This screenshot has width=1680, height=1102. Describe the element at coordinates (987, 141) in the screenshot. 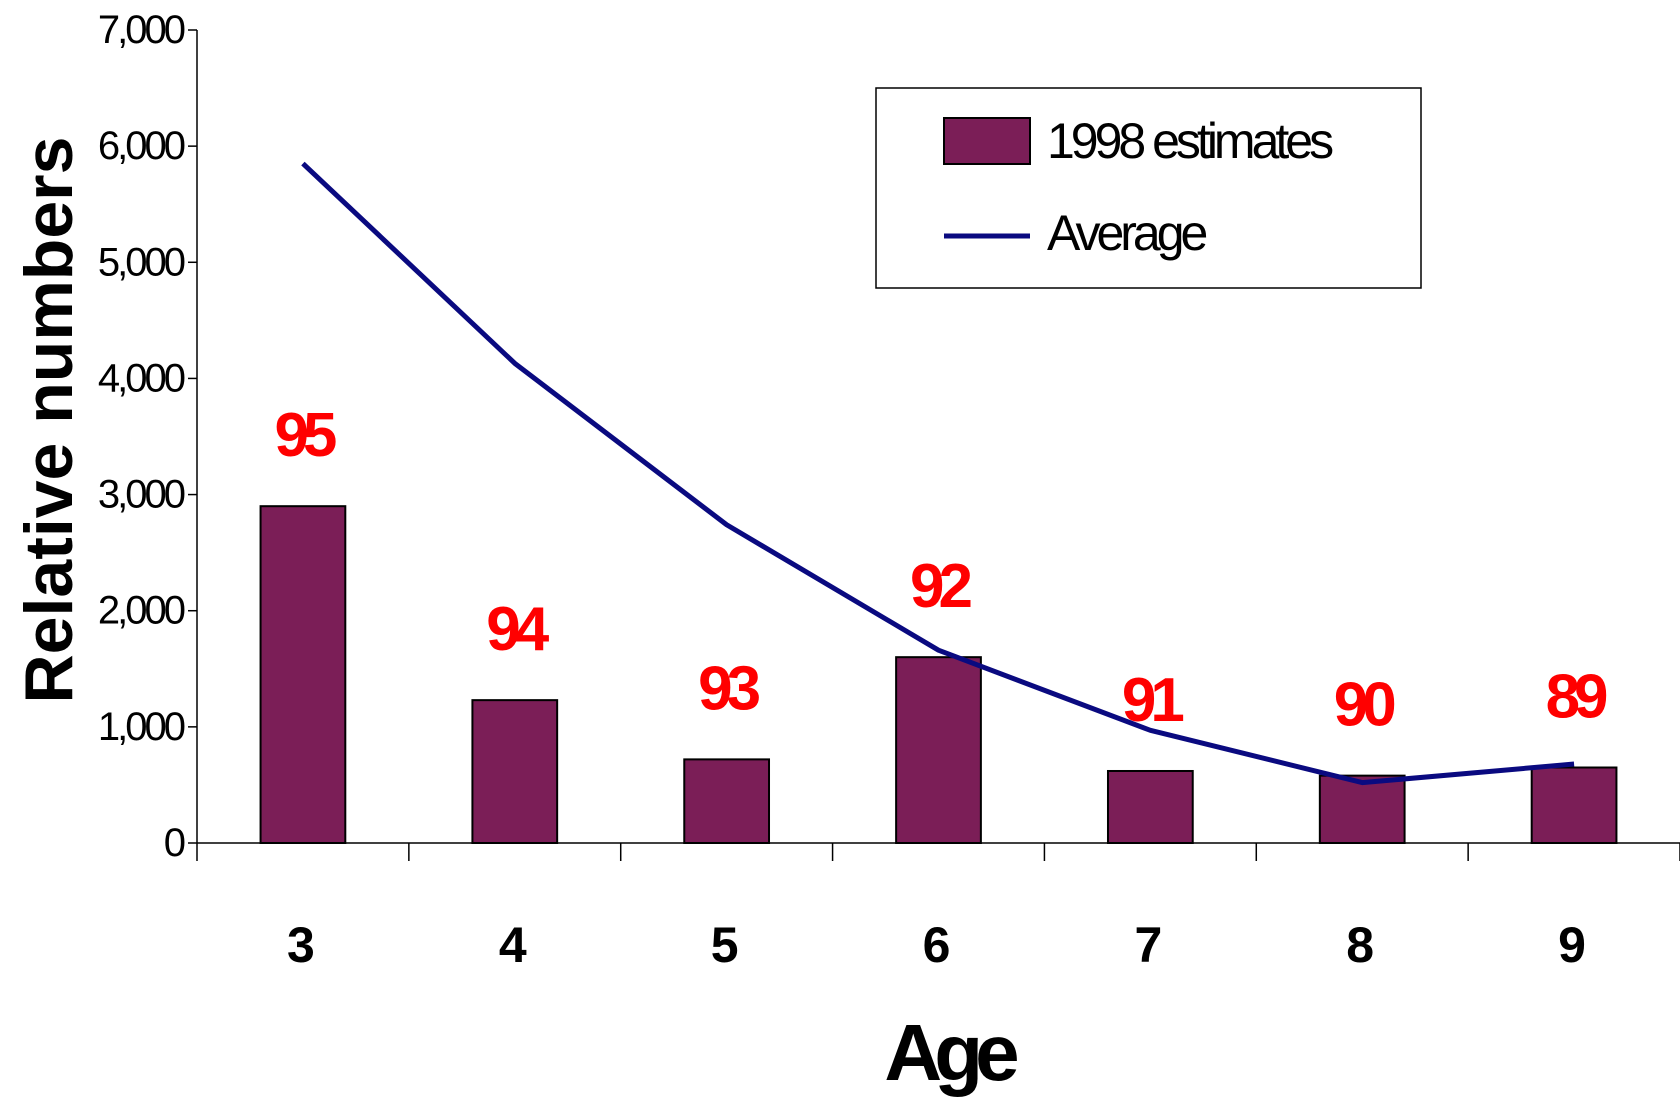

I see `legend-bar-swatch` at that location.